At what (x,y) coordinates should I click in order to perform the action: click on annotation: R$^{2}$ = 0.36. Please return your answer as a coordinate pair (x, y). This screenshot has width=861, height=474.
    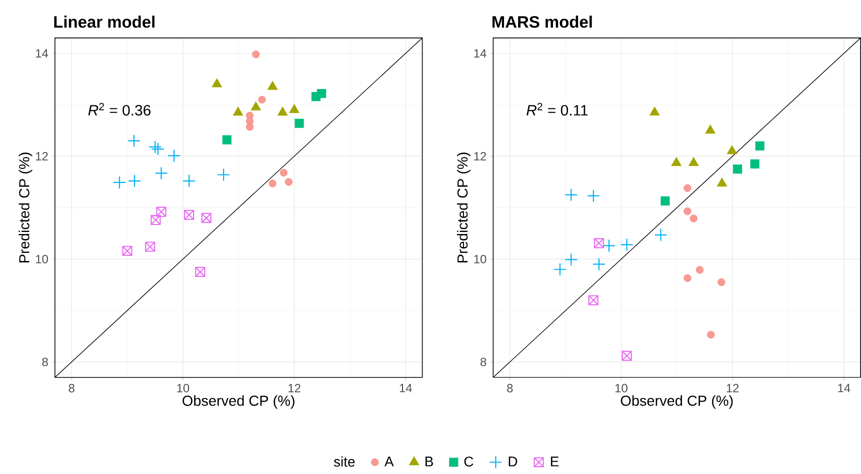
    Looking at the image, I should click on (119, 109).